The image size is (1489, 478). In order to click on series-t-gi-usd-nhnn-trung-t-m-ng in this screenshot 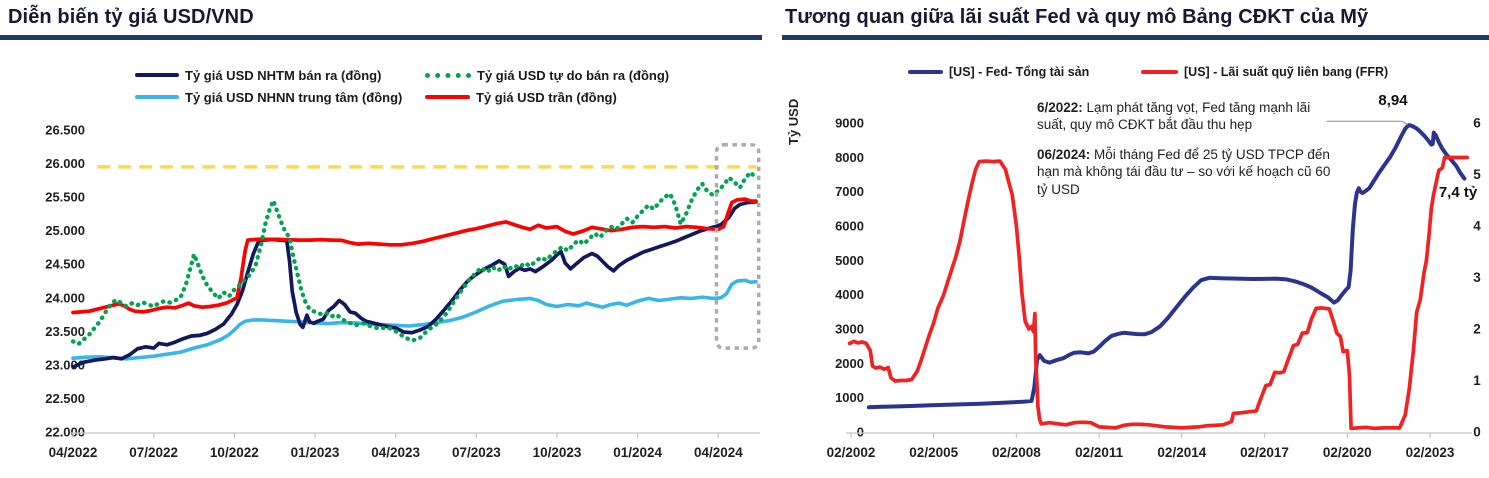, I will do `click(414, 319)`.